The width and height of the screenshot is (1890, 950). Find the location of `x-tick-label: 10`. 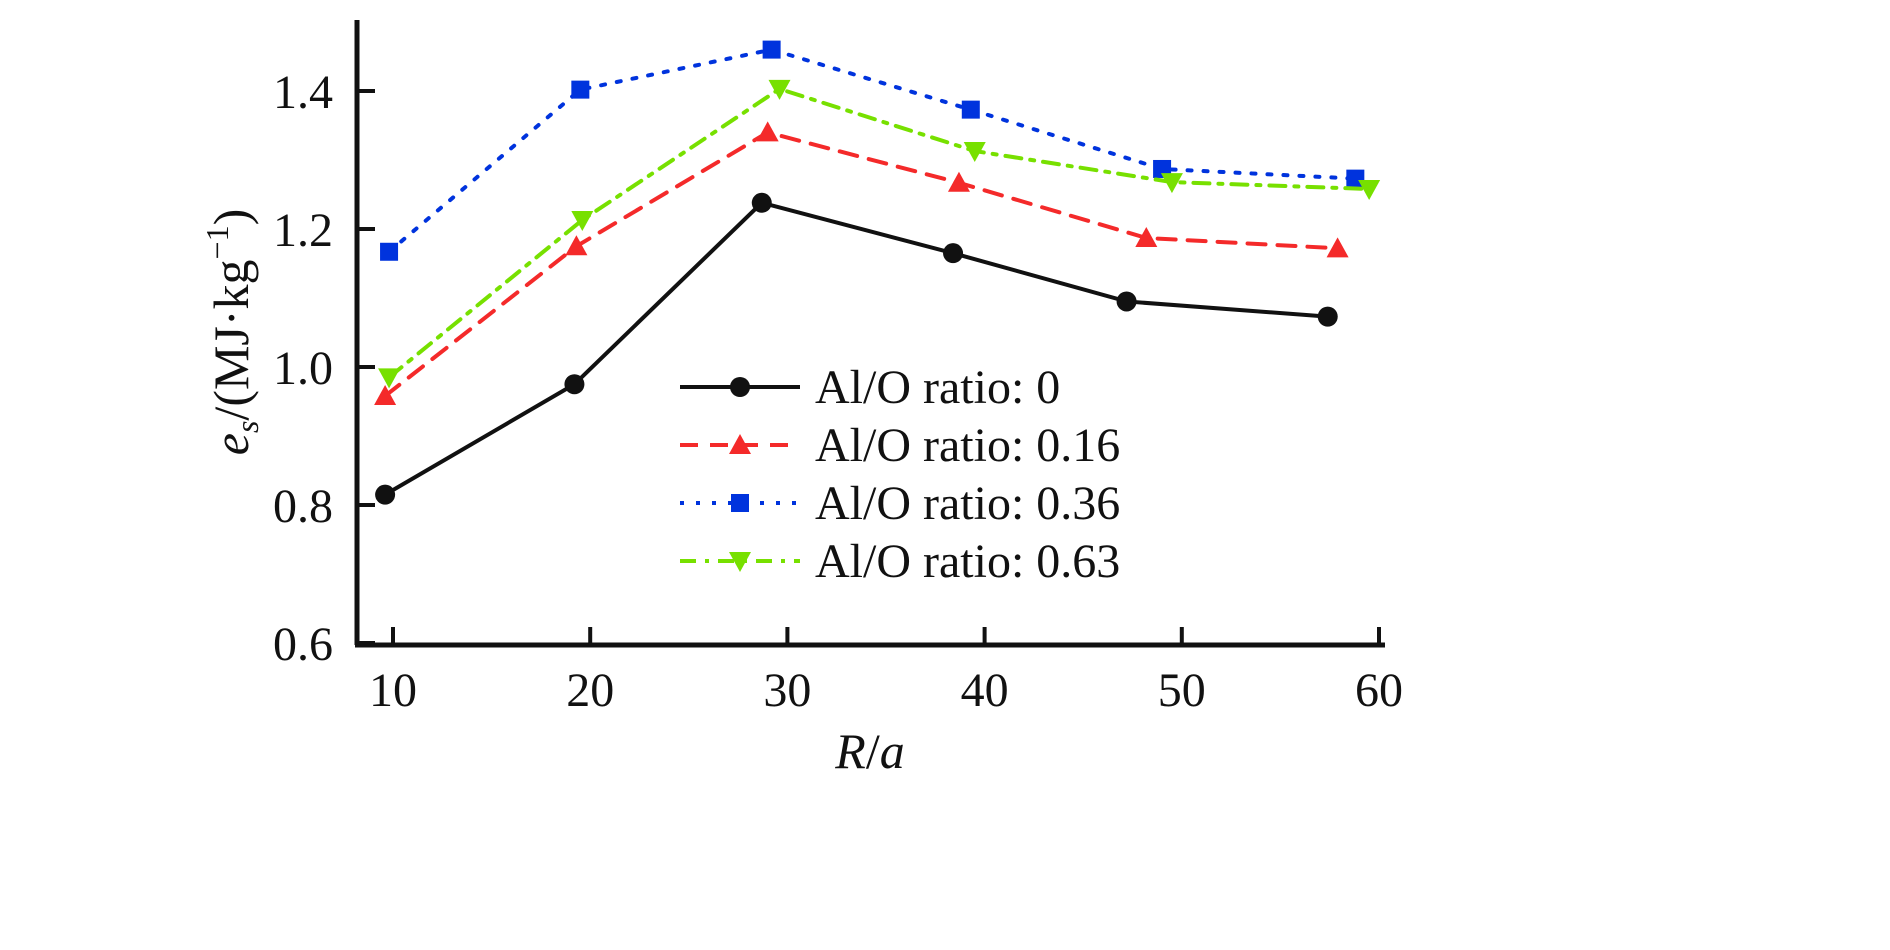

x-tick-label: 10 is located at coordinates (393, 690).